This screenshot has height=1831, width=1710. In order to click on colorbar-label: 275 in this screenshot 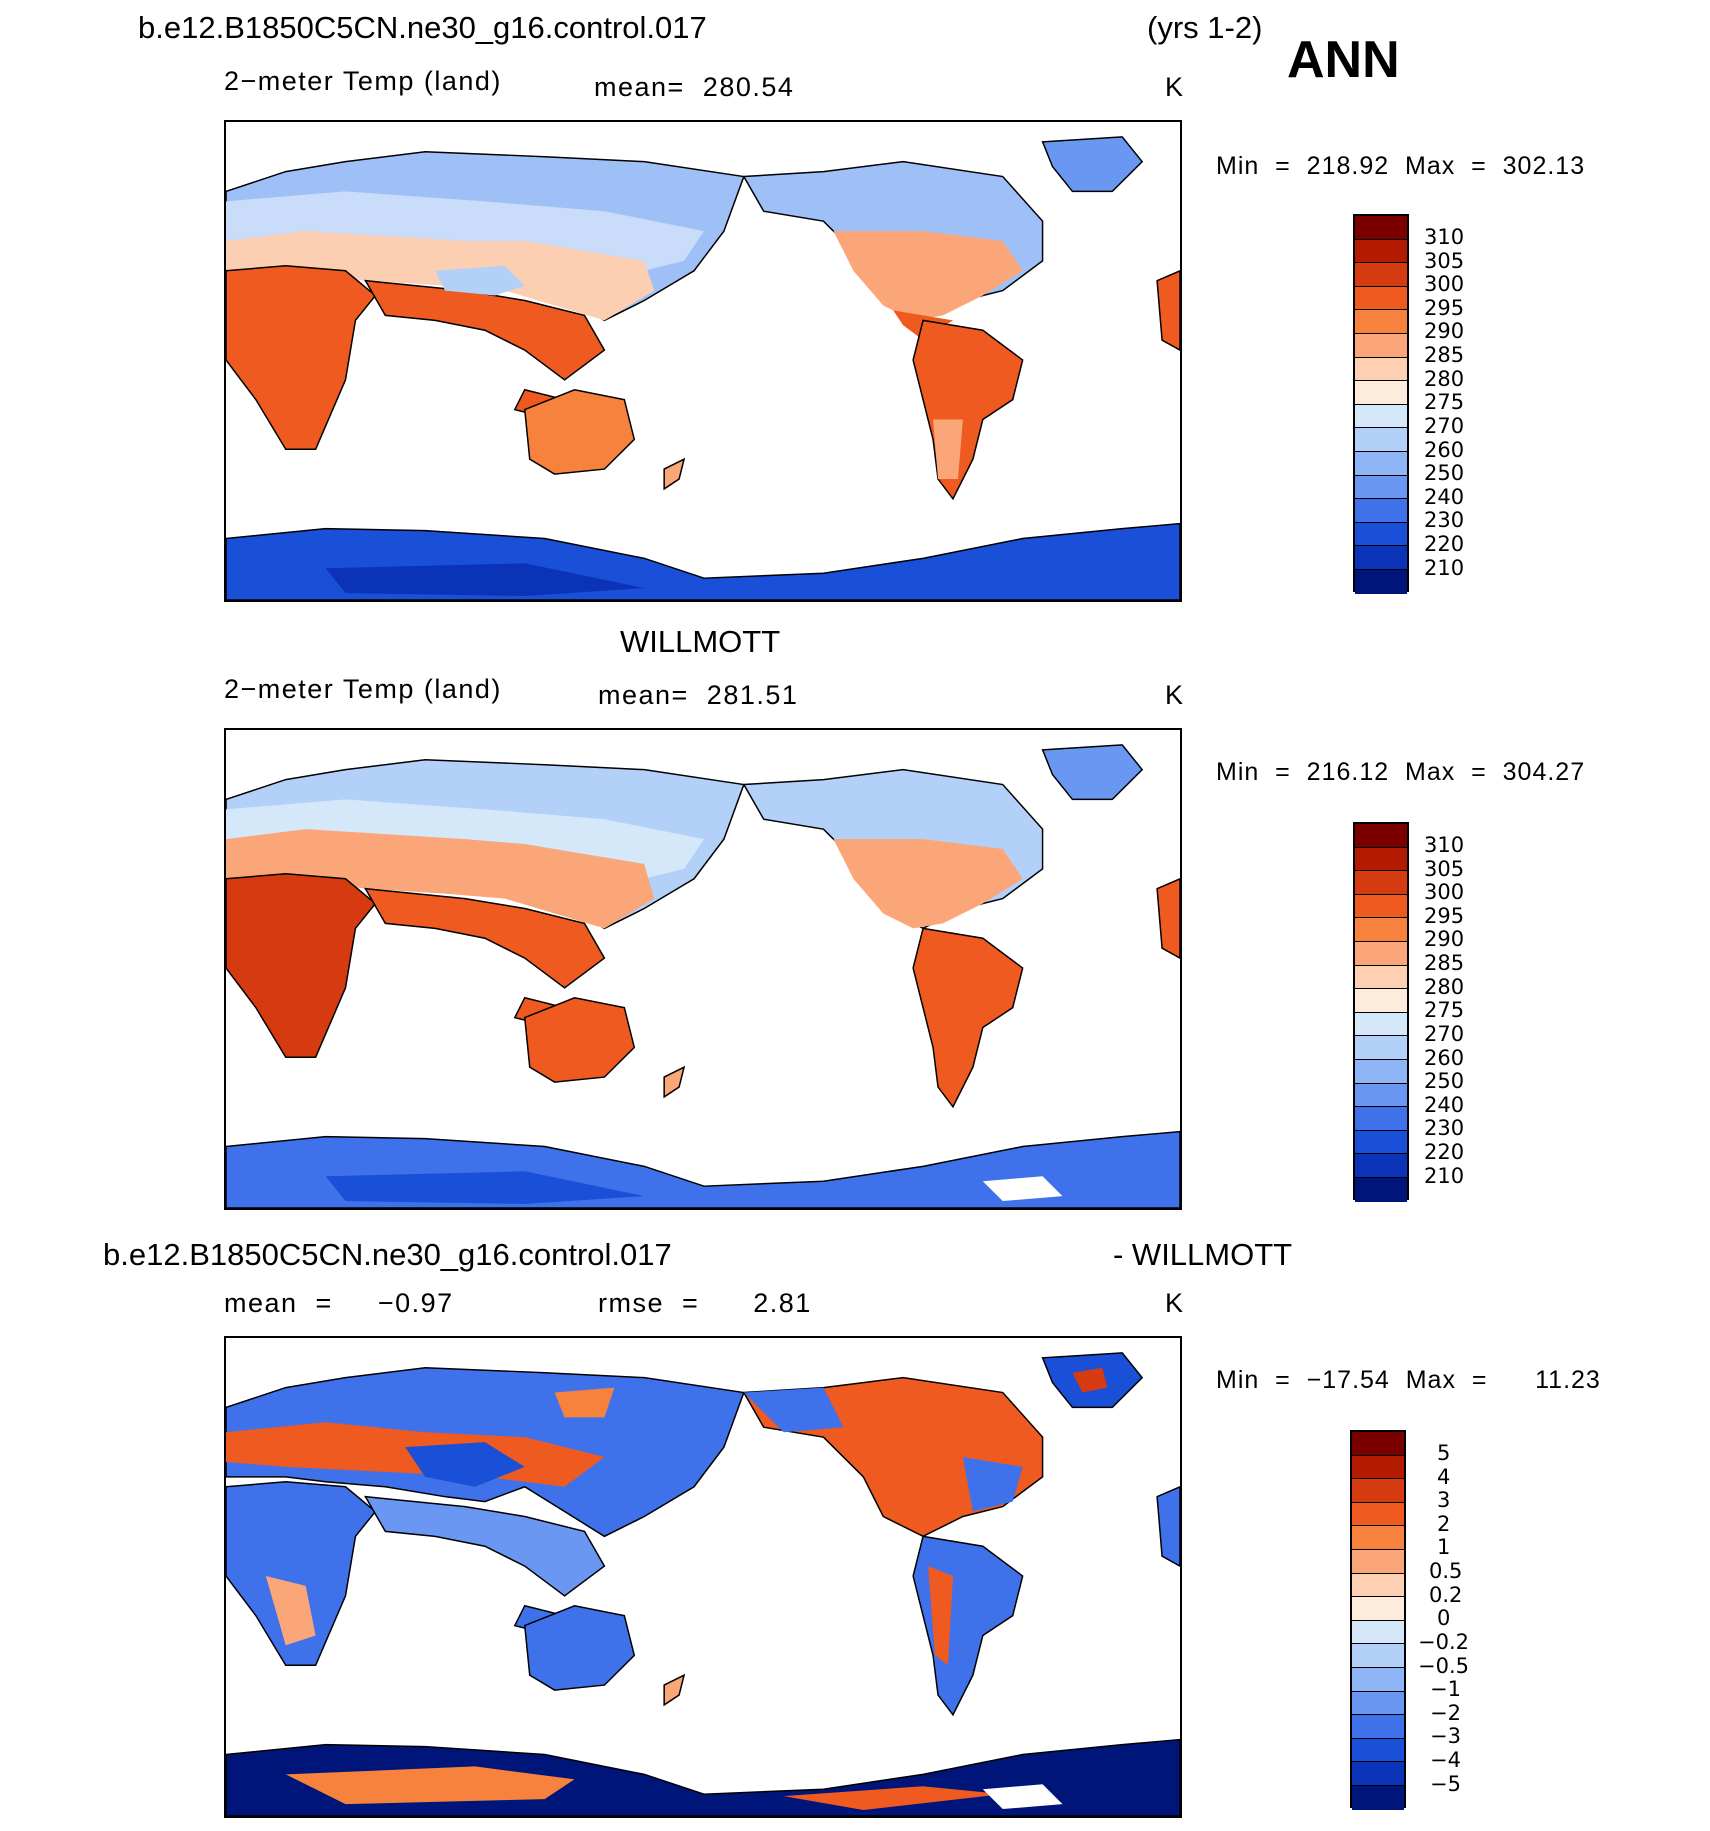, I will do `click(1444, 402)`.